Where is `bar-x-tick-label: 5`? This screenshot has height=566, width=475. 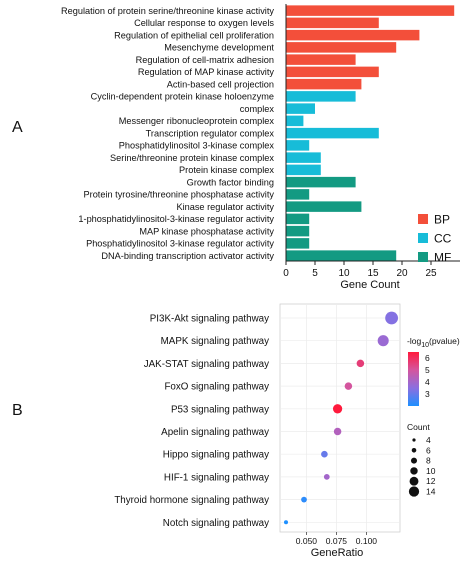
bar-x-tick-label: 5 is located at coordinates (315, 273).